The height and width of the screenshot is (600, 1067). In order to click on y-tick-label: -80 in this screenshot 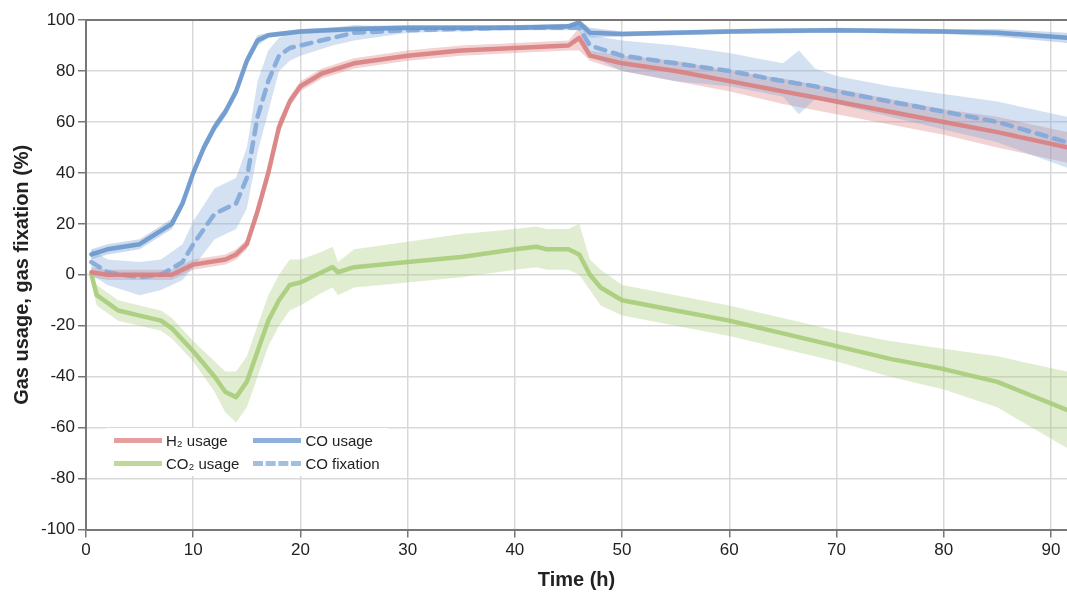, I will do `click(63, 478)`.